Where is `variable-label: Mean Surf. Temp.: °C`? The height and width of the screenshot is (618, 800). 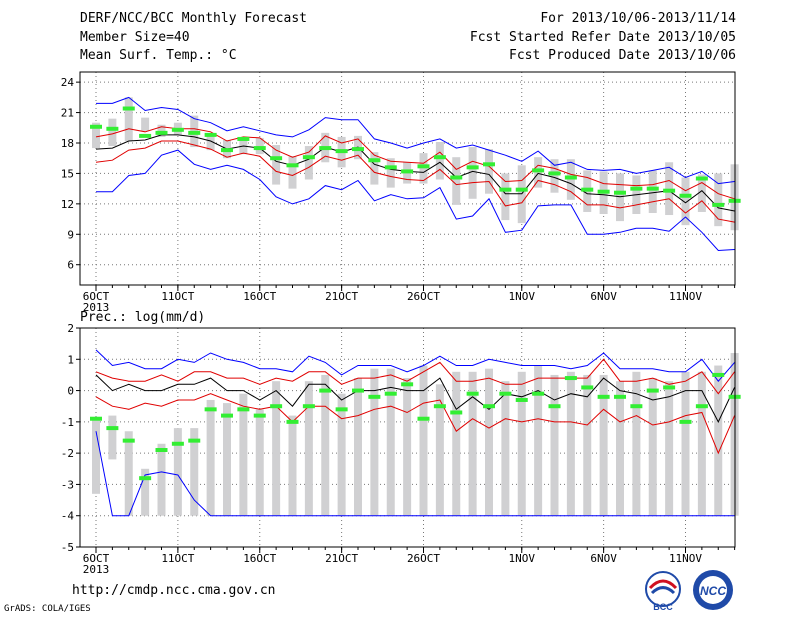
variable-label: Mean Surf. Temp.: °C is located at coordinates (158, 55).